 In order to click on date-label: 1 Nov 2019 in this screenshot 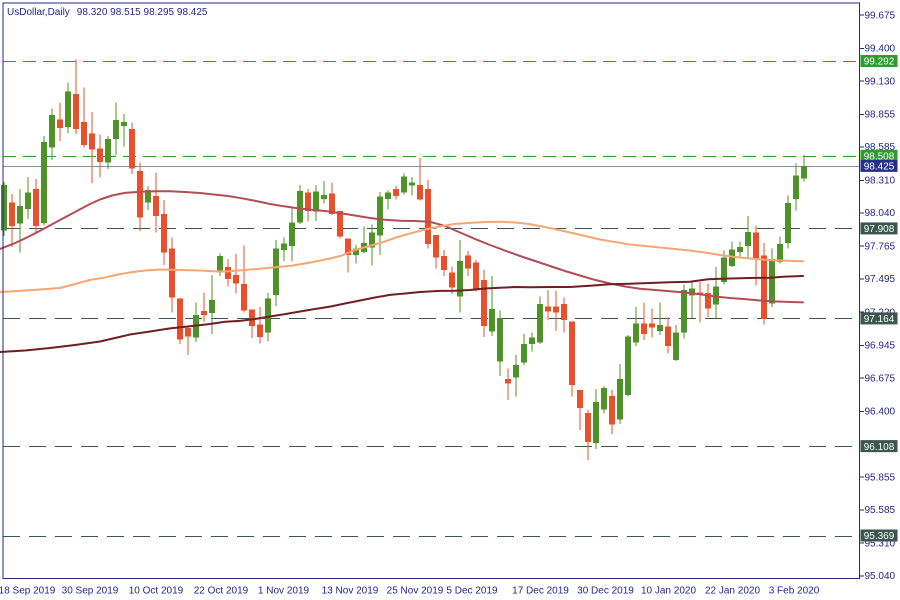, I will do `click(284, 591)`.